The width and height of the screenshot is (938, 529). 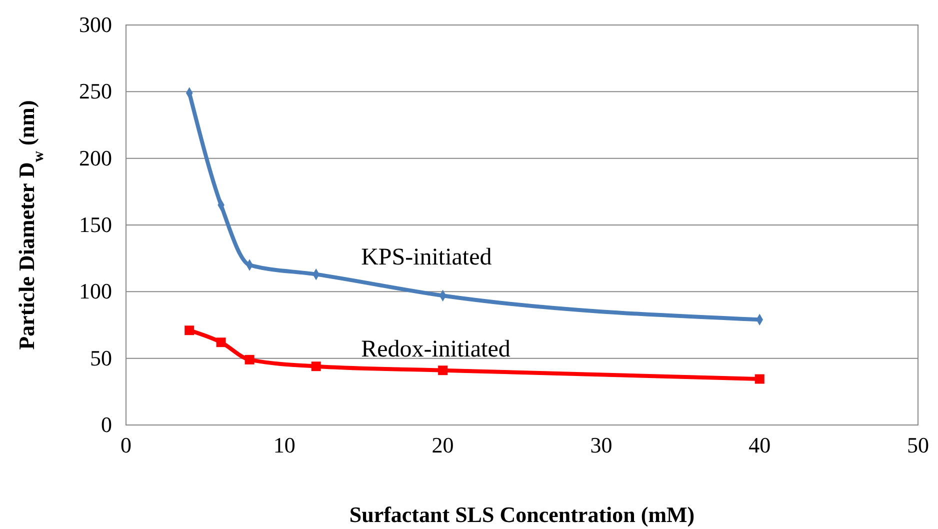 I want to click on y-tick-label: 0, so click(x=106, y=425).